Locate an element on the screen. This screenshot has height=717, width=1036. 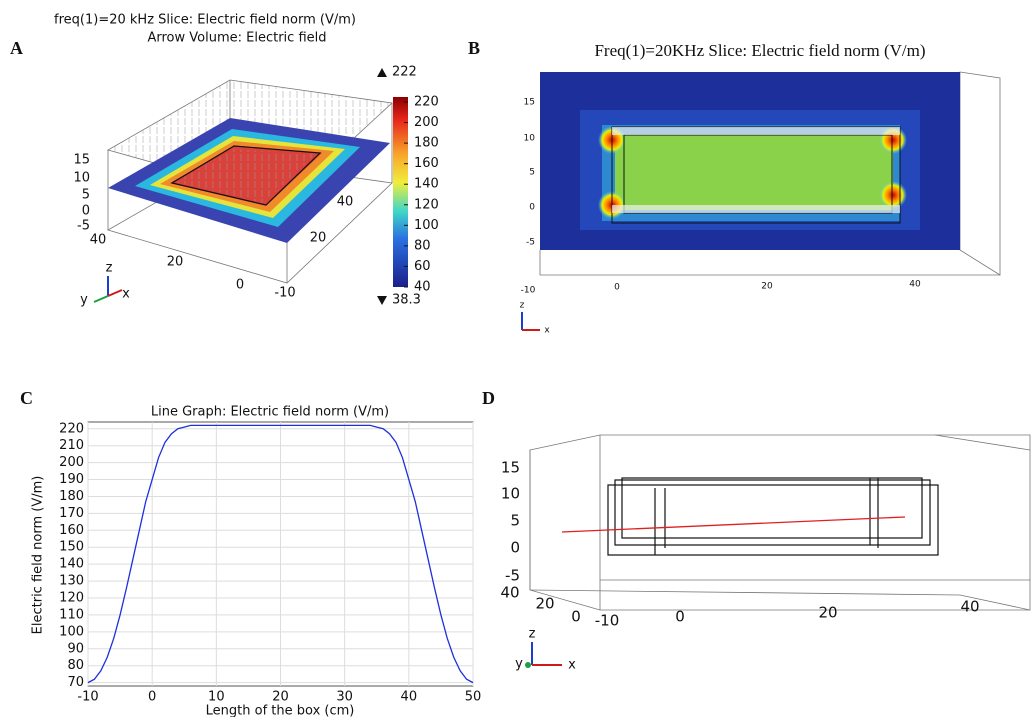
slice is located at coordinates (249, 180).